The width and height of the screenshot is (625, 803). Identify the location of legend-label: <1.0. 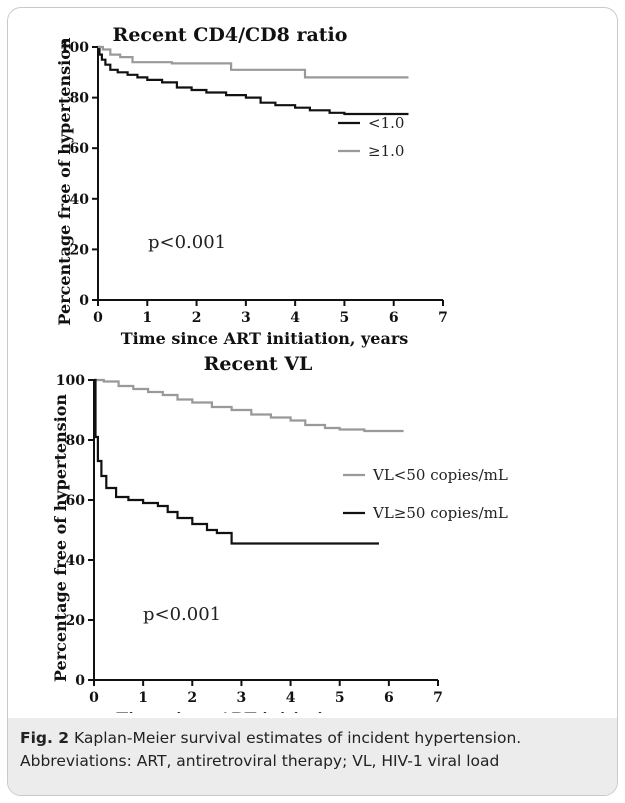
(386, 123).